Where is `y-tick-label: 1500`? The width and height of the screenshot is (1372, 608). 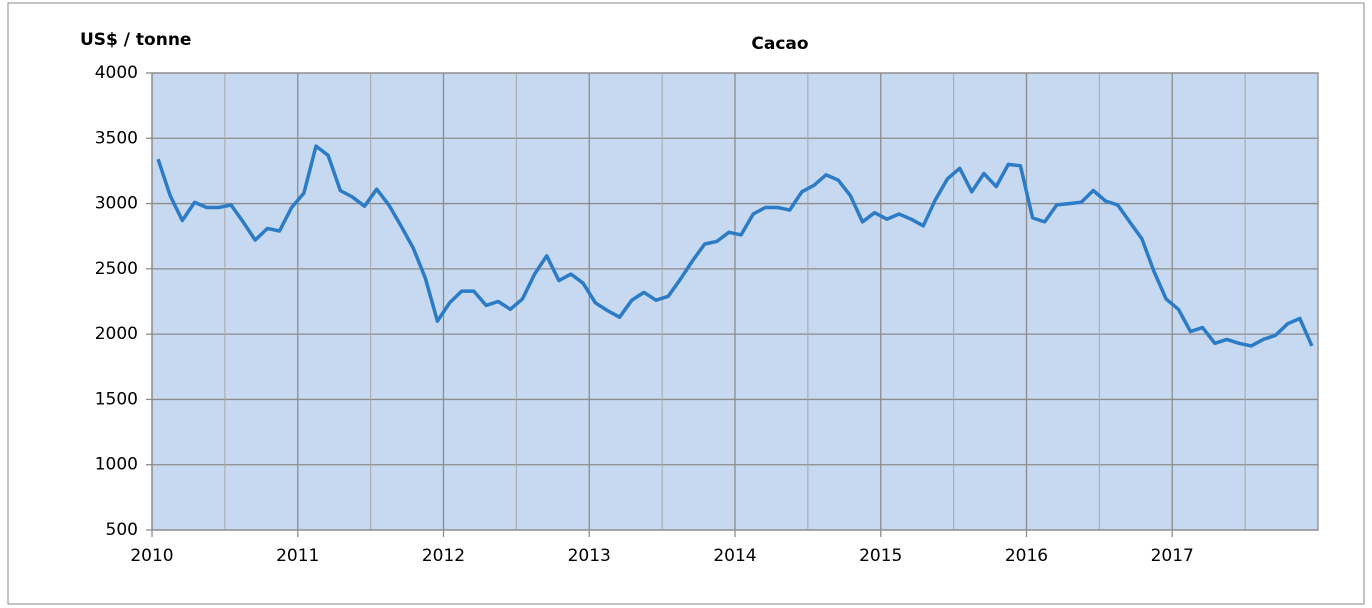
y-tick-label: 1500 is located at coordinates (116, 399).